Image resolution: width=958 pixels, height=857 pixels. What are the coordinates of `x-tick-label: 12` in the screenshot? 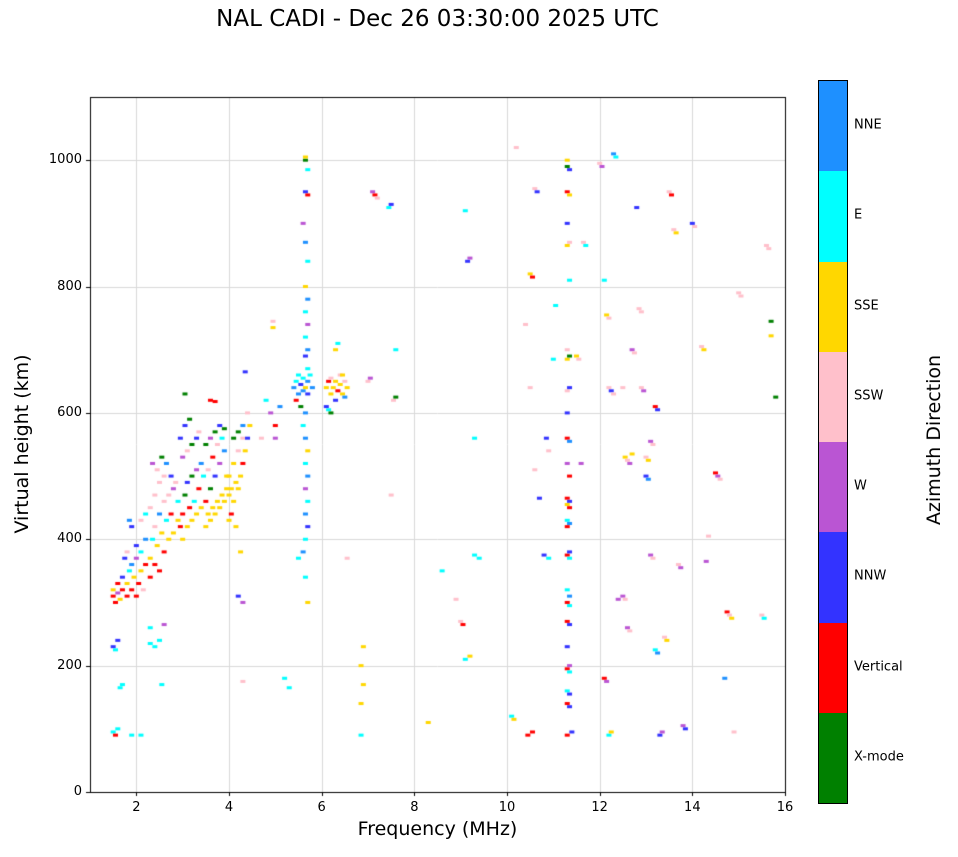 It's located at (599, 807).